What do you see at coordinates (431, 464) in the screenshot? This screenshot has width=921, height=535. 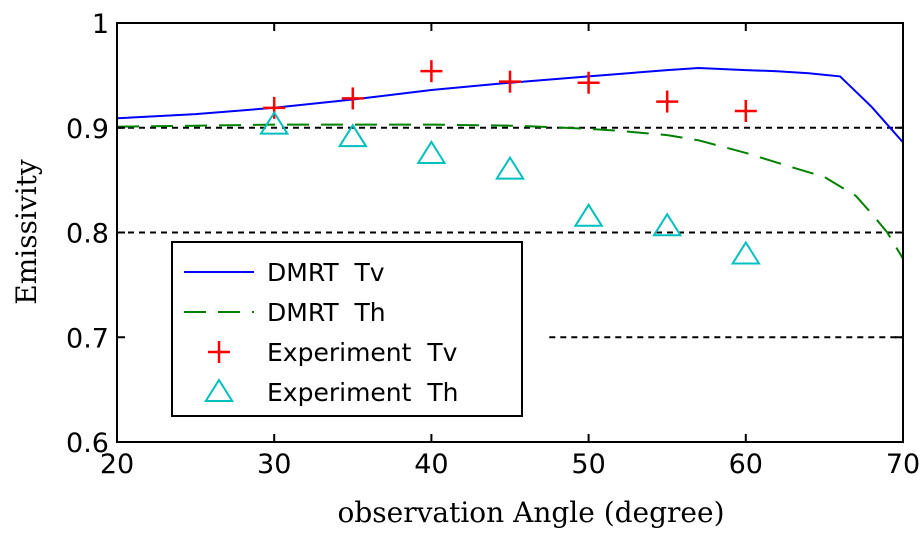 I see `x-tick-label: 40` at bounding box center [431, 464].